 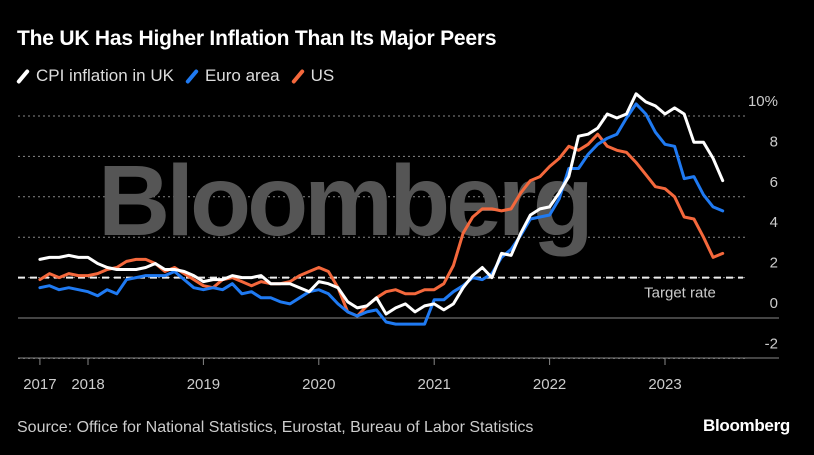 What do you see at coordinates (181, 76) in the screenshot?
I see `legend: CPI inflation in UK Euro area US` at bounding box center [181, 76].